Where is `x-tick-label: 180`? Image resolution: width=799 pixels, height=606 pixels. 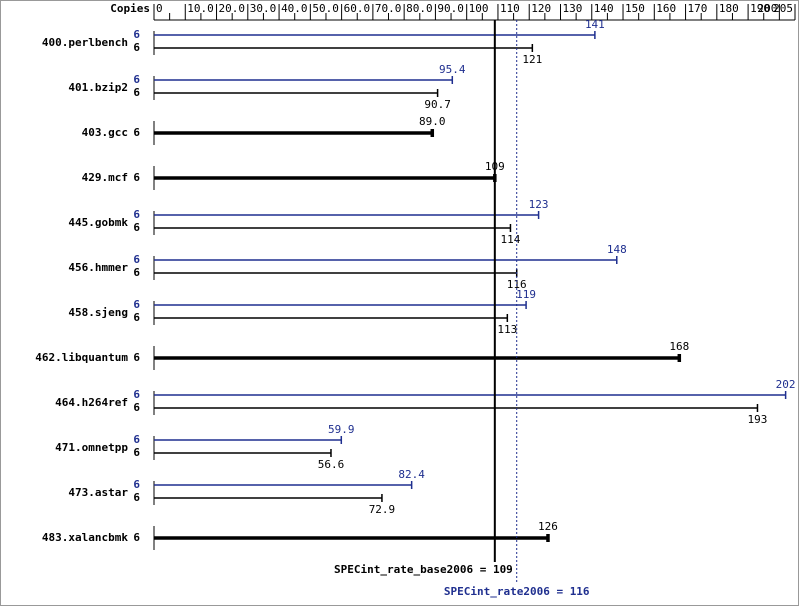
x-tick-label: 180 is located at coordinates (729, 8).